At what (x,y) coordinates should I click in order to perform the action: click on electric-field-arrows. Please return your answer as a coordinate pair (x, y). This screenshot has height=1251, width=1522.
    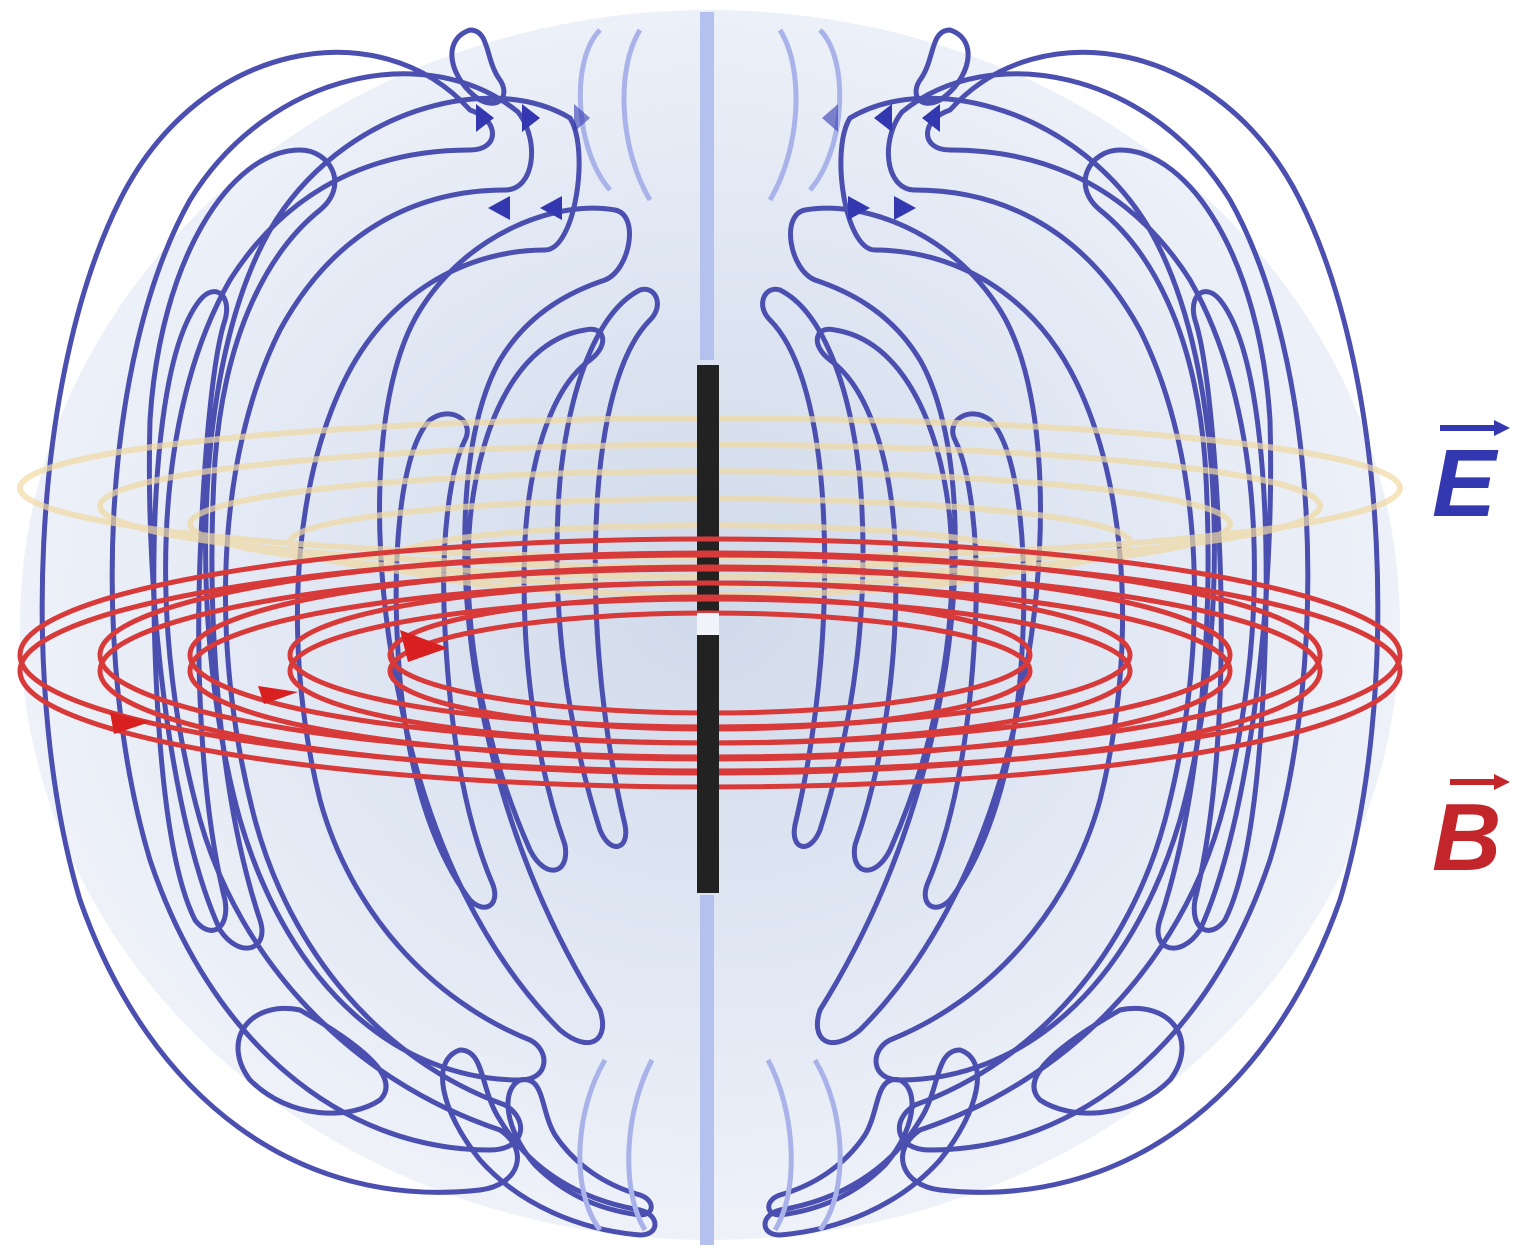
    Looking at the image, I should click on (708, 162).